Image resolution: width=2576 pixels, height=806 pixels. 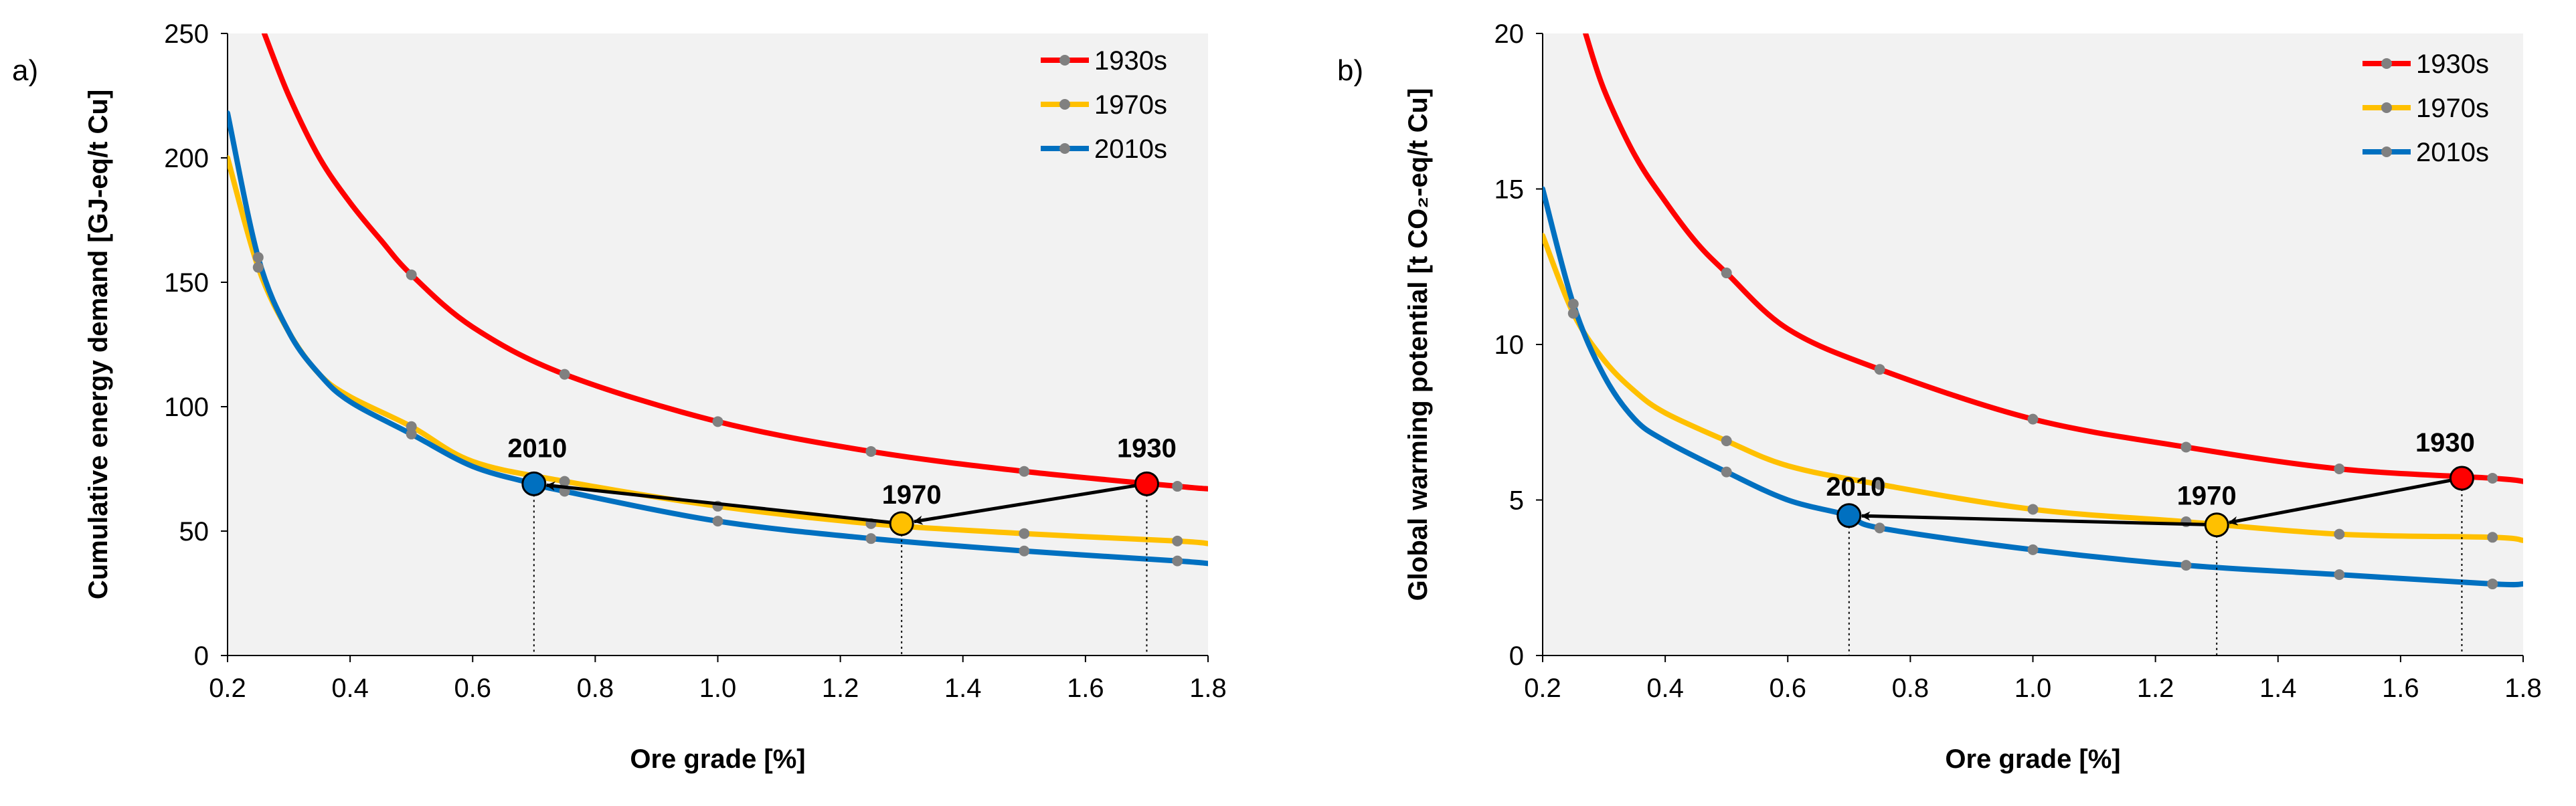 I want to click on panel-label: b), so click(x=1350, y=70).